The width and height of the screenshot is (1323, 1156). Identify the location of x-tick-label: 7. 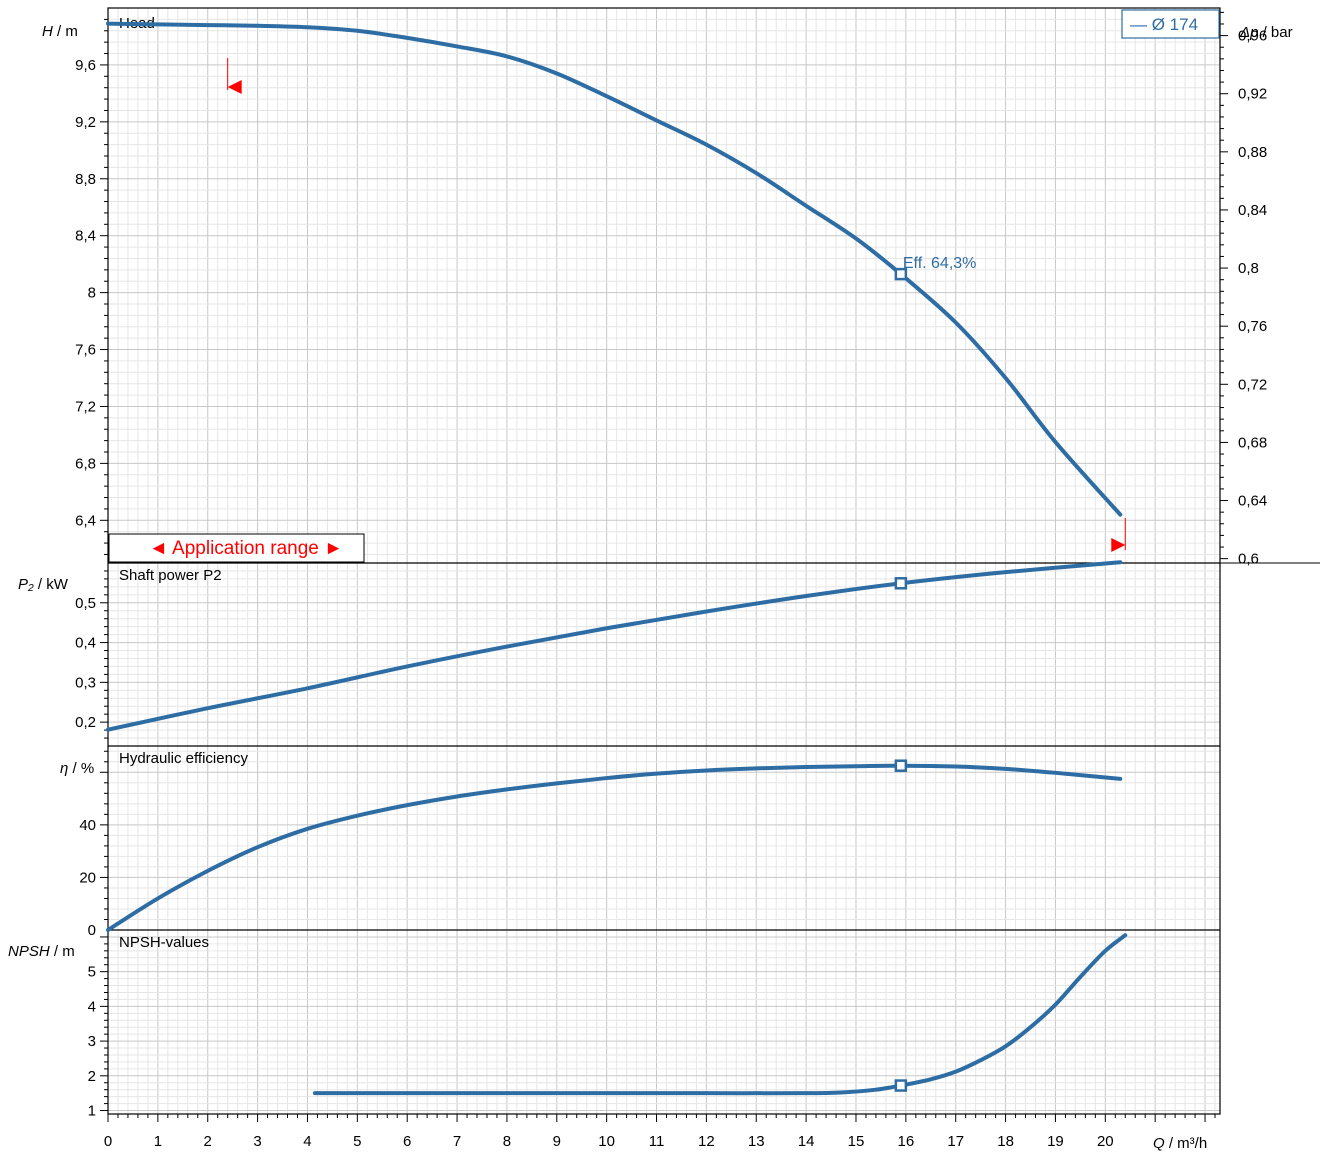
(457, 1141).